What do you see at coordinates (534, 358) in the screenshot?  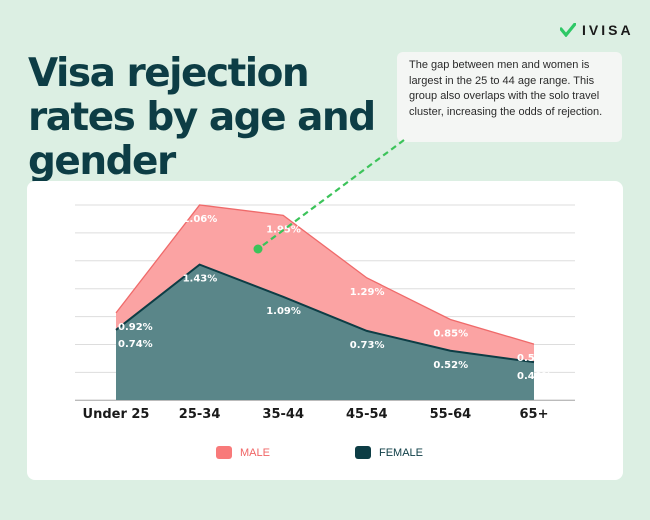 I see `data-label-male: 0.59%` at bounding box center [534, 358].